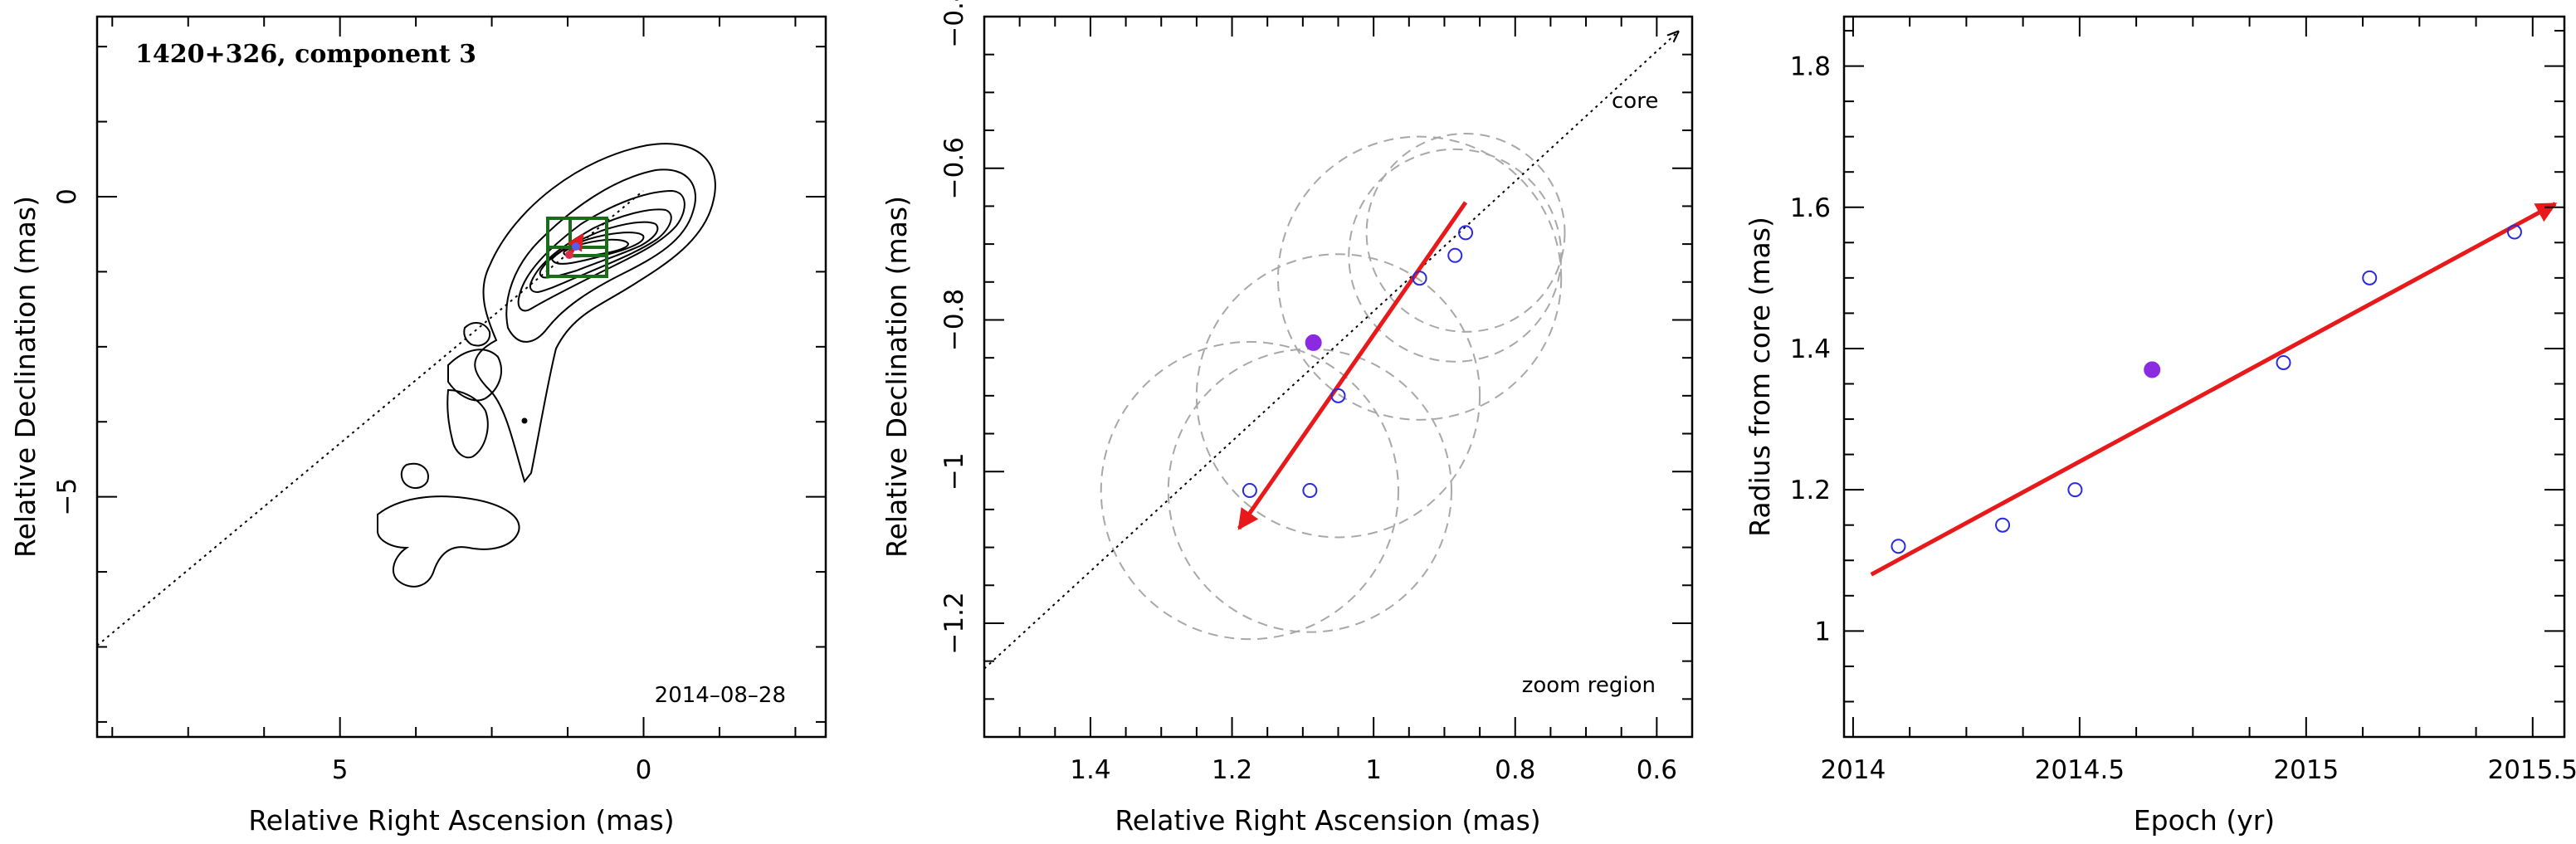  I want to click on x-tick-label: 2015, so click(2306, 770).